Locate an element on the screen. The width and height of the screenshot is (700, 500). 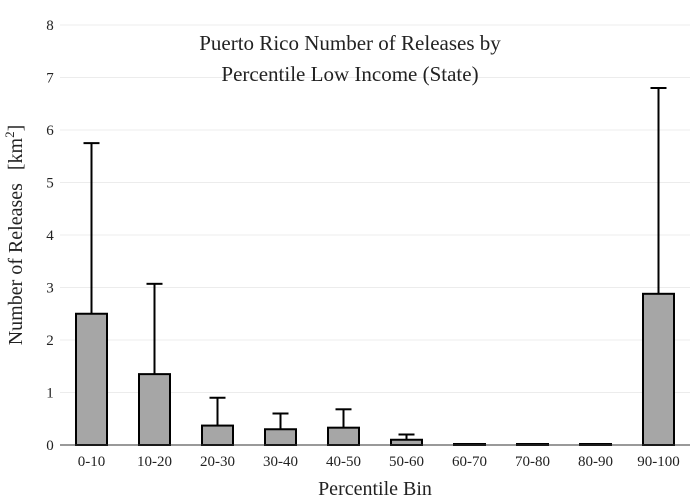
x-tick-label: 60-70 is located at coordinates (469, 462).